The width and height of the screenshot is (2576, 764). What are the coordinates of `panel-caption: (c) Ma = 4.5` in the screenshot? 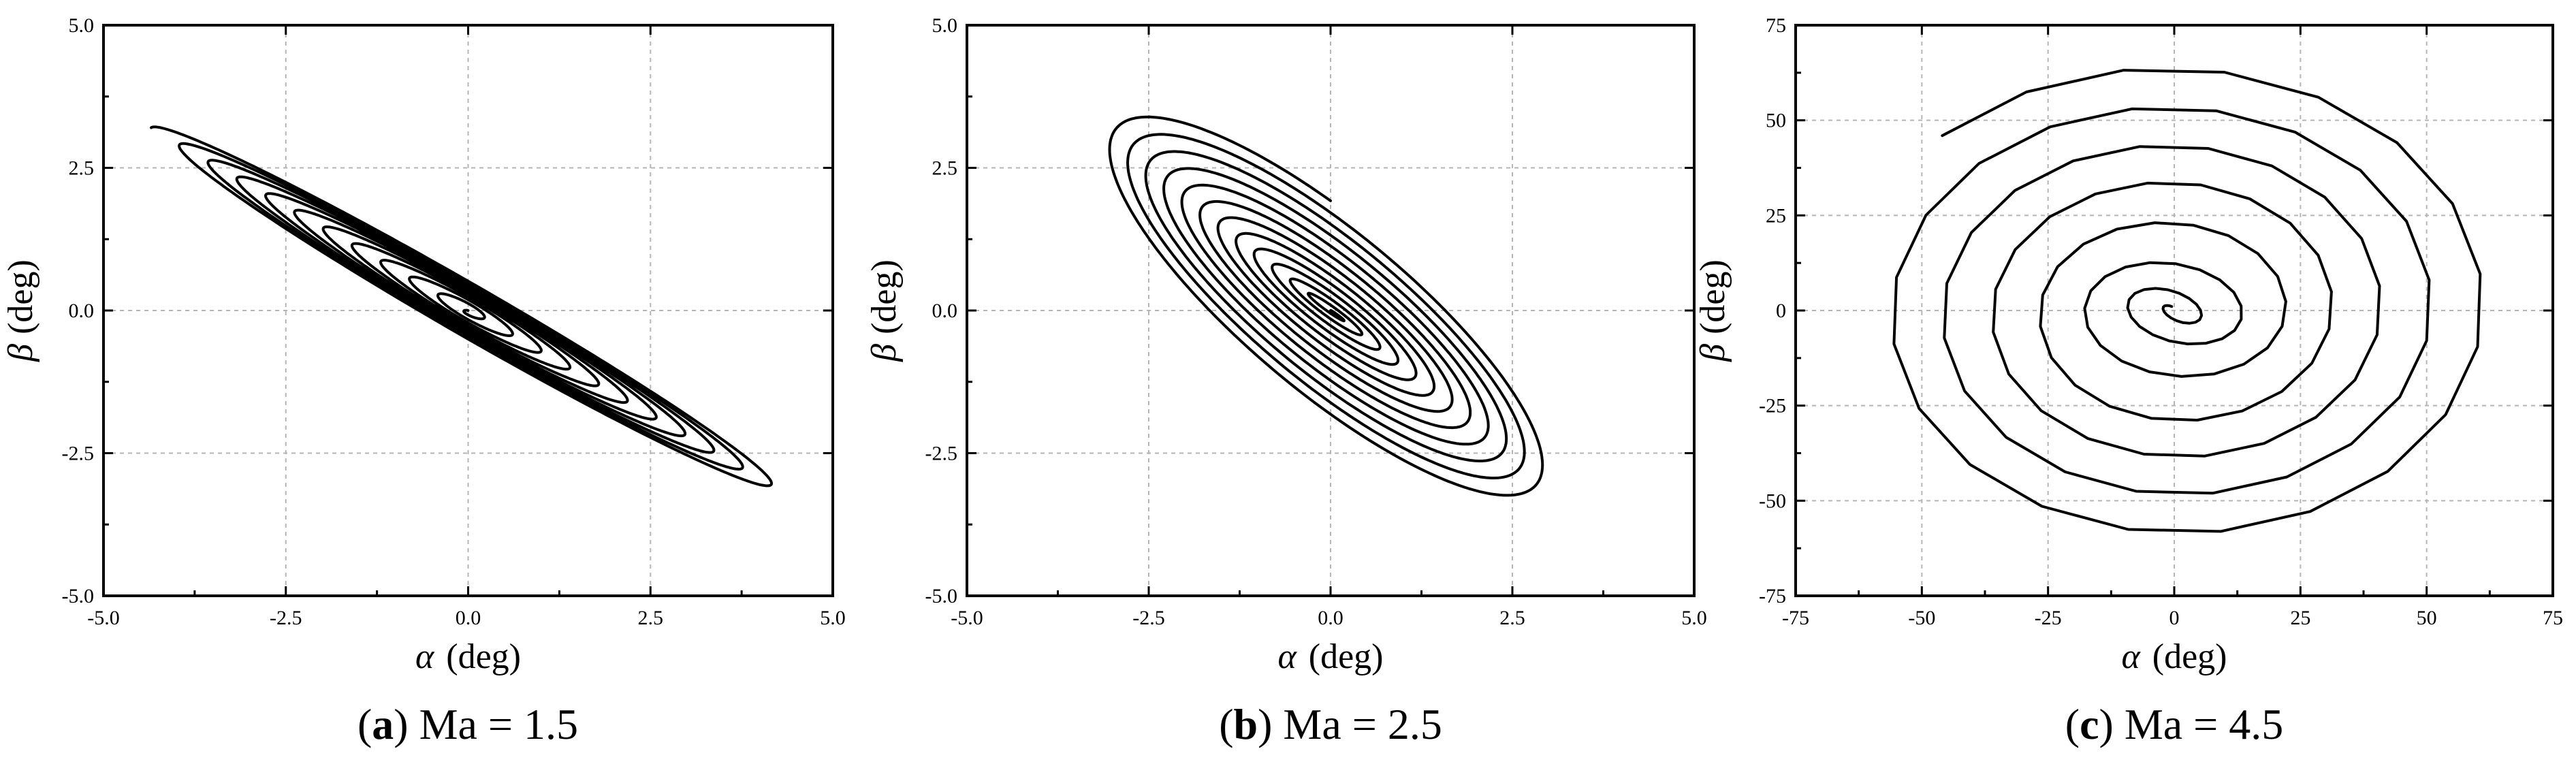 It's located at (2174, 724).